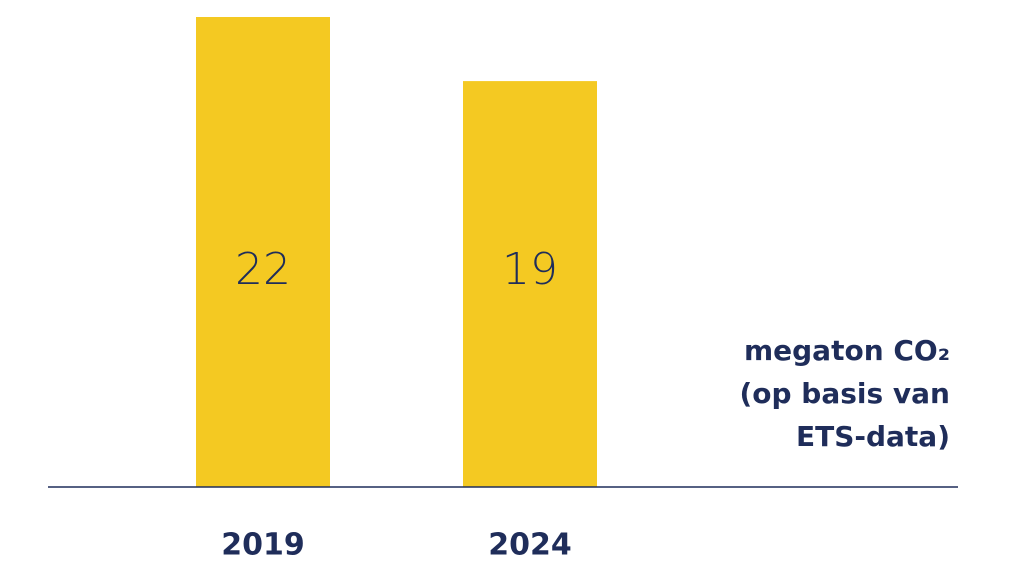 Image resolution: width=1015 pixels, height=562 pixels. I want to click on value-label: 19, so click(530, 269).